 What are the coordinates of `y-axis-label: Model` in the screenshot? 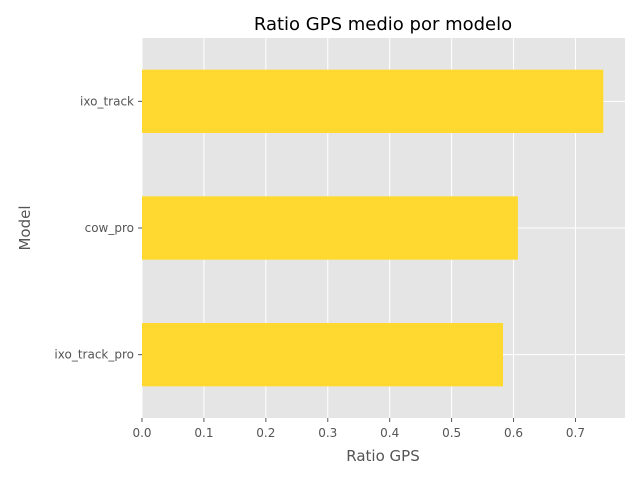 It's located at (25, 227).